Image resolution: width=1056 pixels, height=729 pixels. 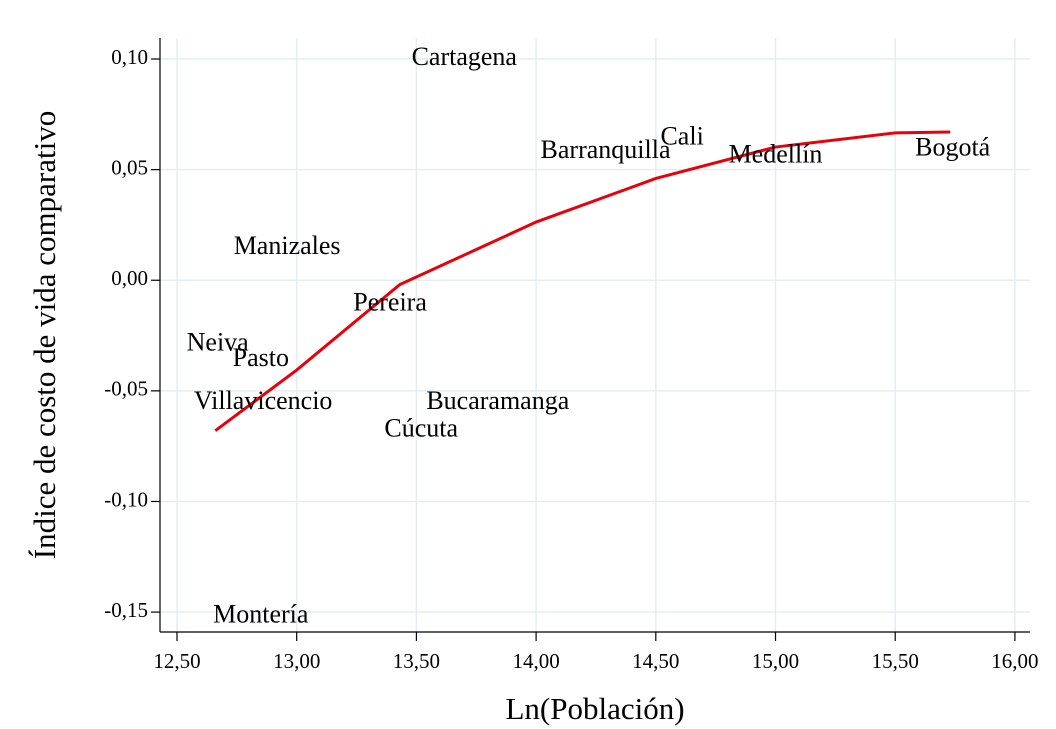 I want to click on x-tick-label: 13,50, so click(x=416, y=661).